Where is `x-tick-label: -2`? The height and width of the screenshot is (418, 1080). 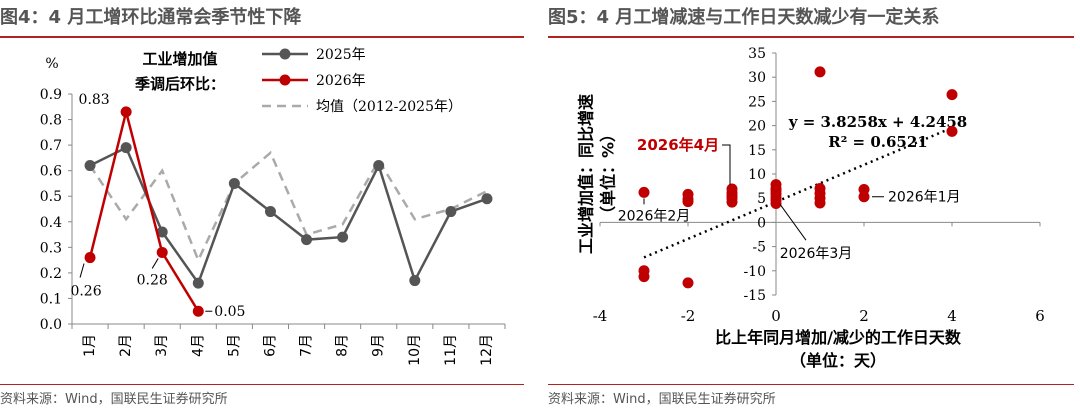 x-tick-label: -2 is located at coordinates (688, 316).